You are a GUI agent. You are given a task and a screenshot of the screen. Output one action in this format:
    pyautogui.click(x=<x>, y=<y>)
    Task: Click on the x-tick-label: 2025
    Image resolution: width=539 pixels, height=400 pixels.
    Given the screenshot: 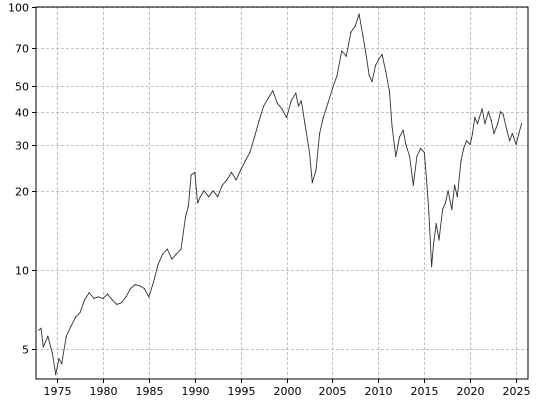 What is the action you would take?
    pyautogui.click(x=517, y=391)
    